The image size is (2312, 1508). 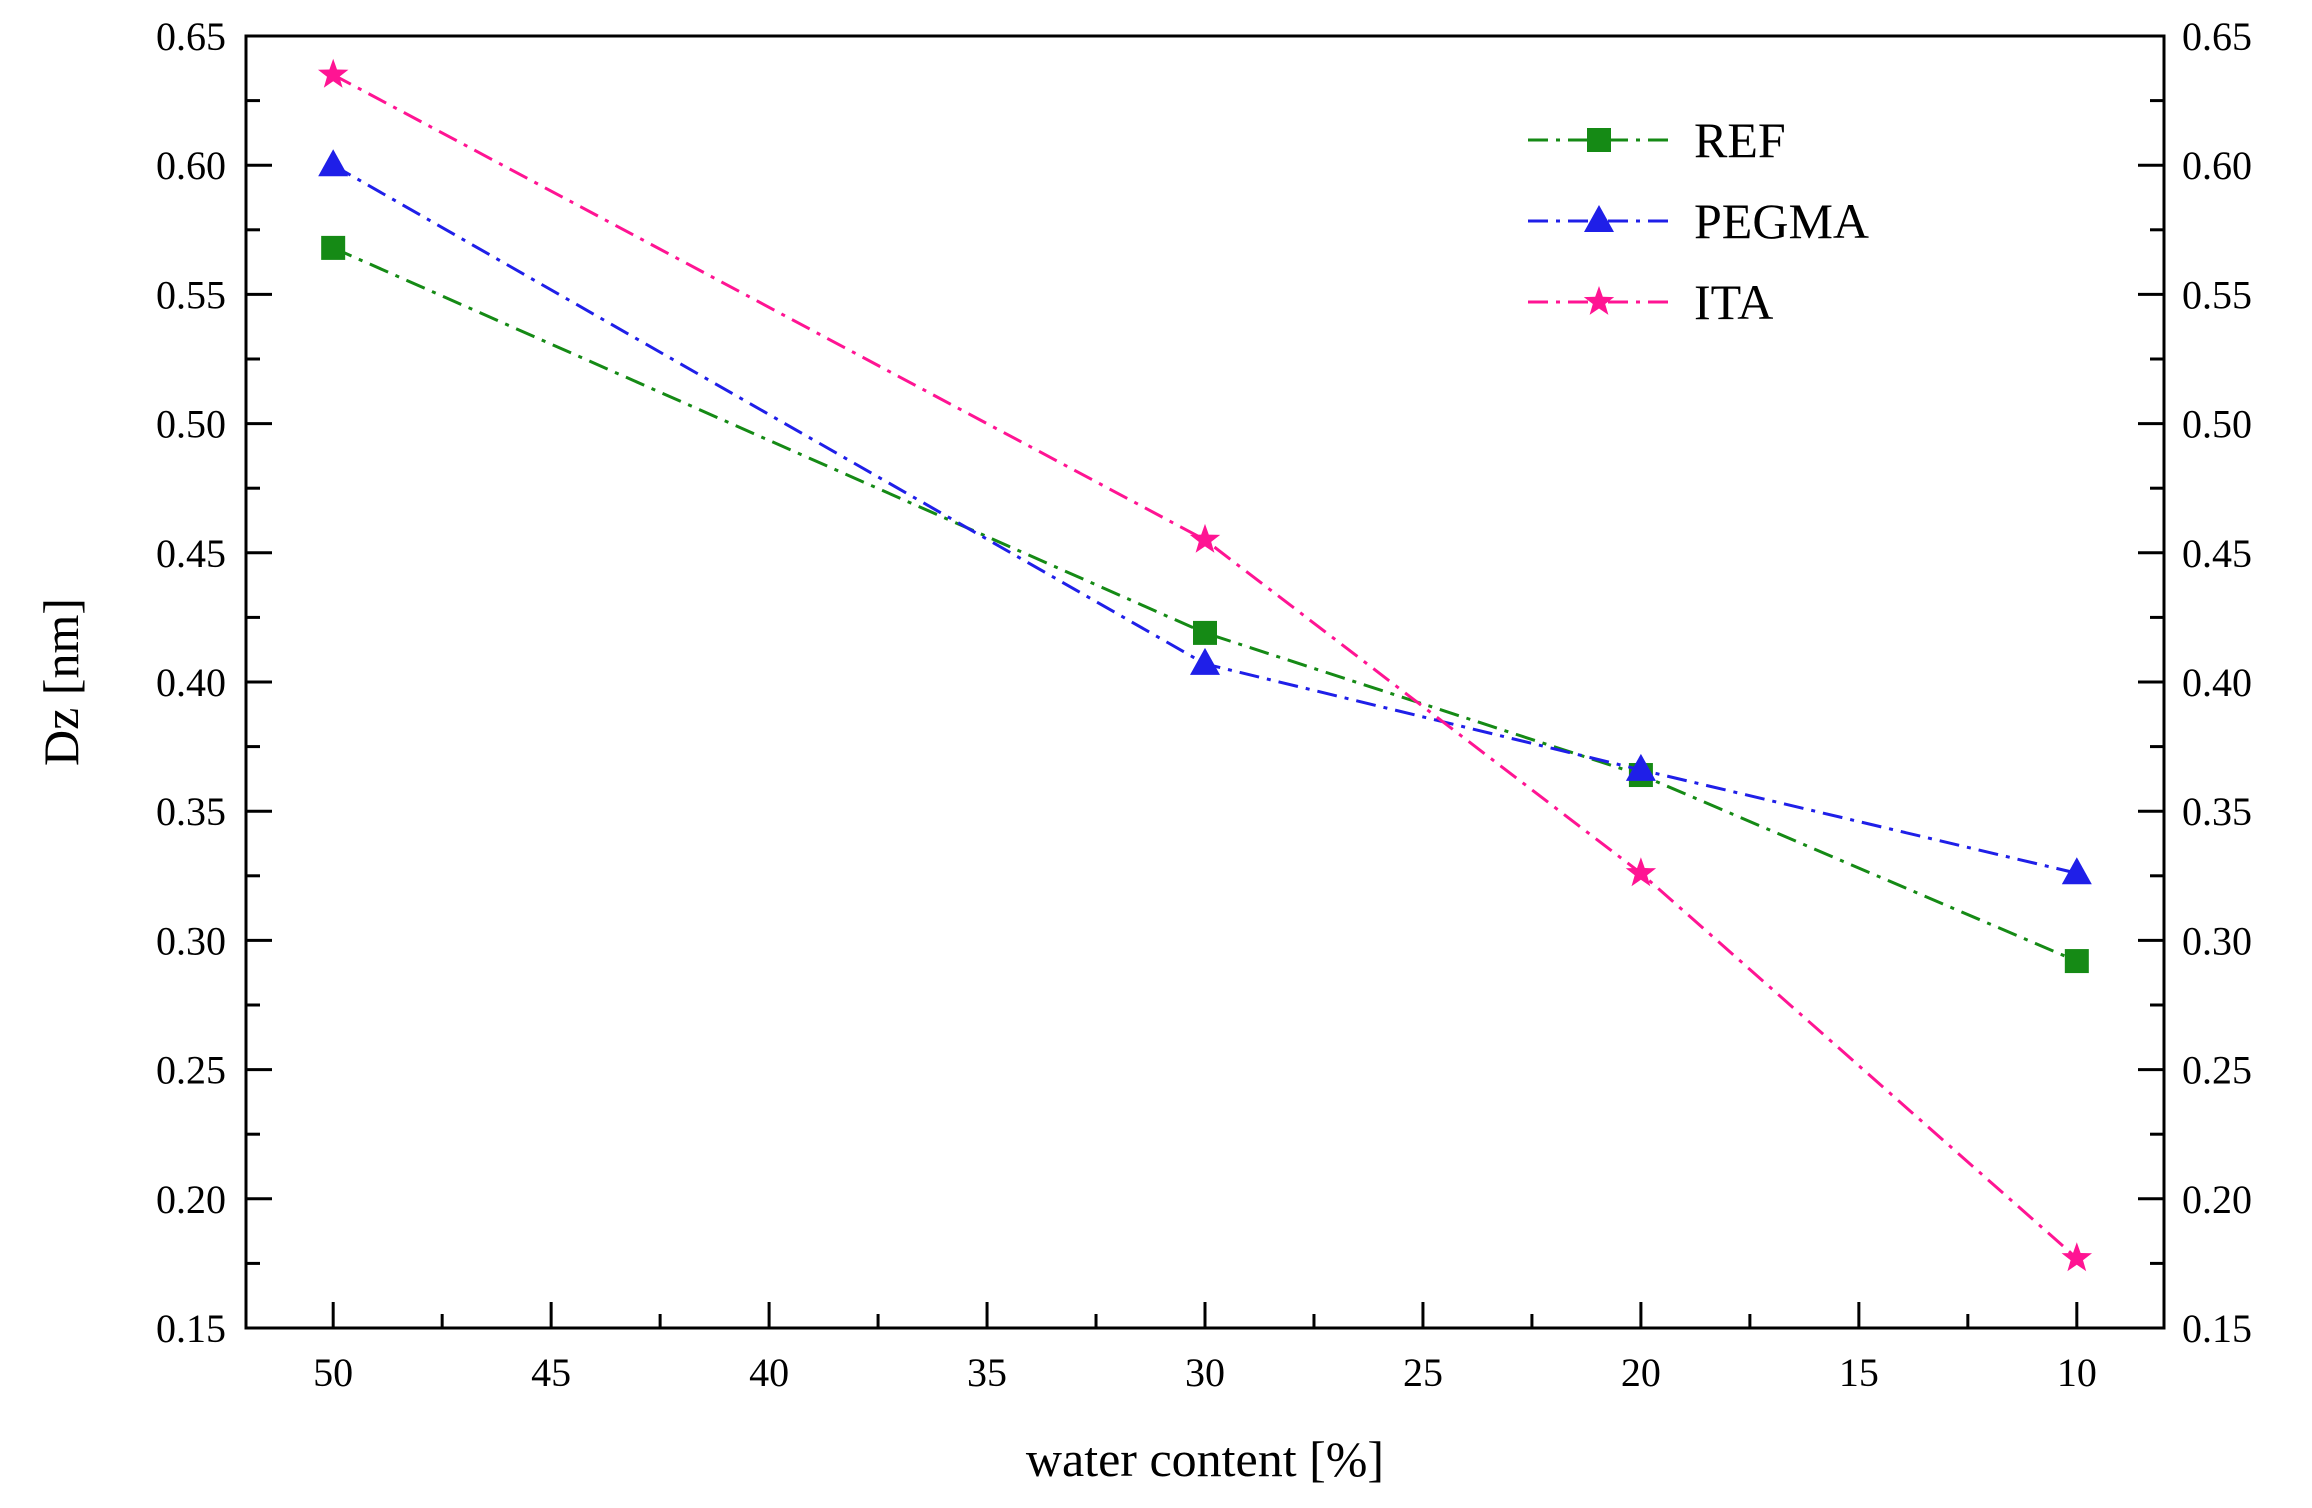 I want to click on y-tick-label-left: 0.25, so click(x=191, y=1070).